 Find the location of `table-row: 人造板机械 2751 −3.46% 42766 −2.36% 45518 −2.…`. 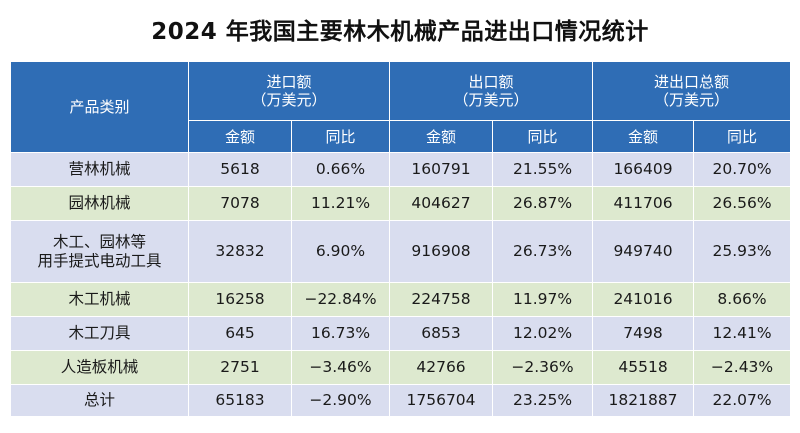

table-row: 人造板机械 2751 −3.46% 42766 −2.36% 45518 −2.… is located at coordinates (401, 367).